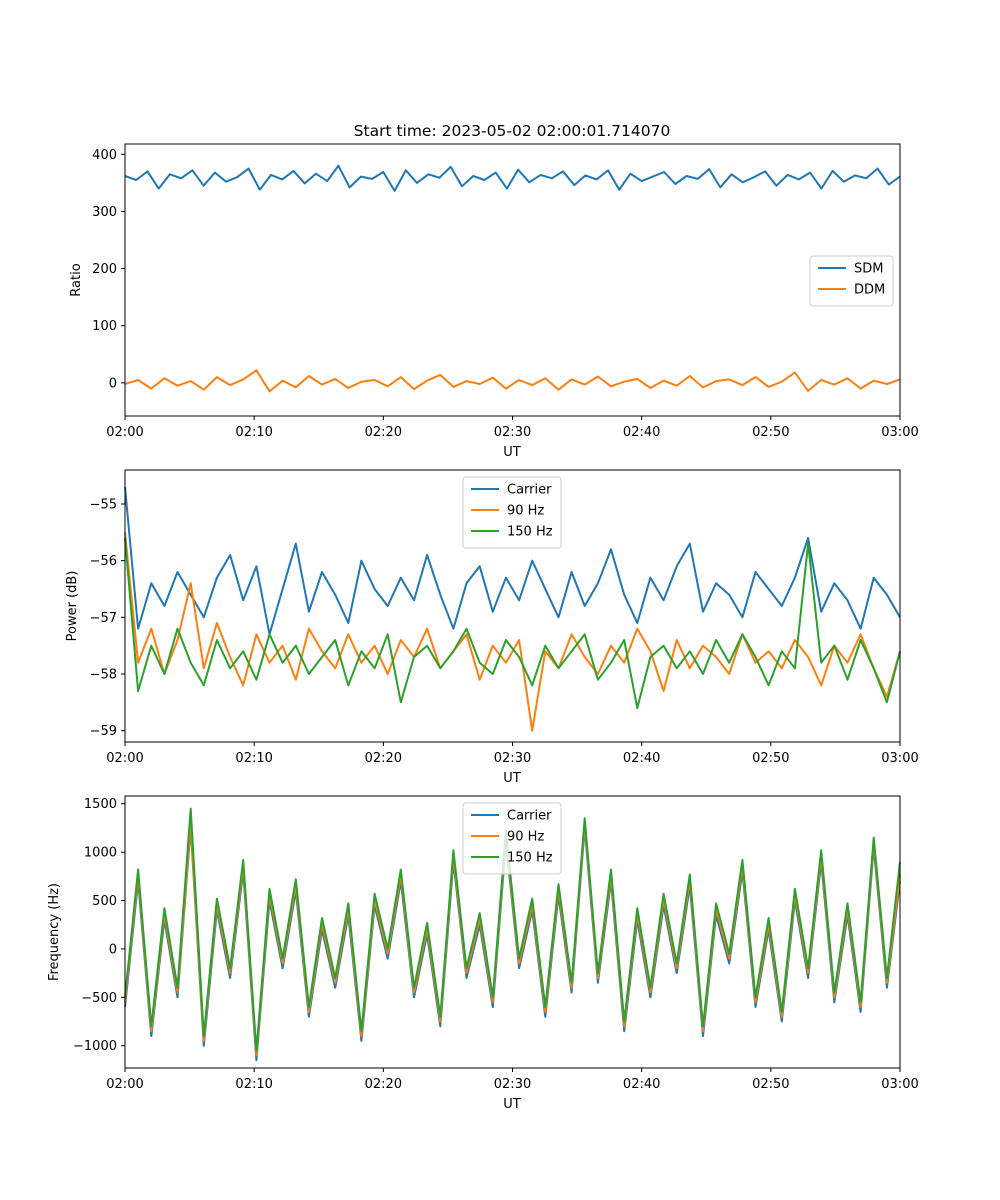 The image size is (1000, 1200). Describe the element at coordinates (104, 155) in the screenshot. I see `y-tick-label: 400` at that location.